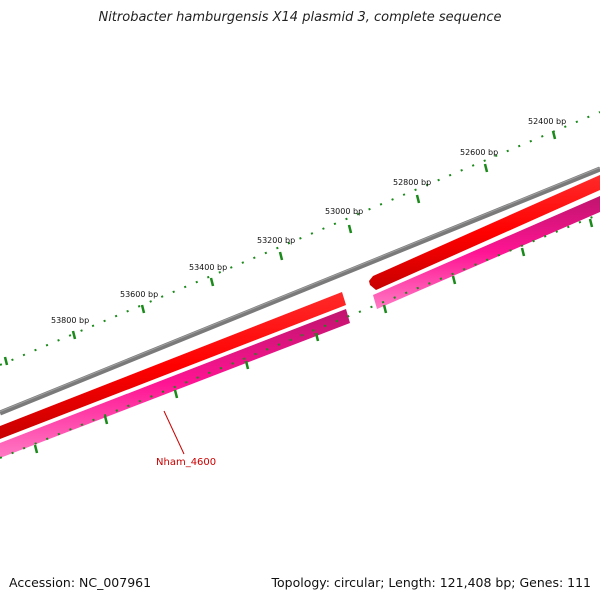 Image resolution: width=600 pixels, height=600 pixels. I want to click on tick-label: 53600 bp, so click(139, 294).